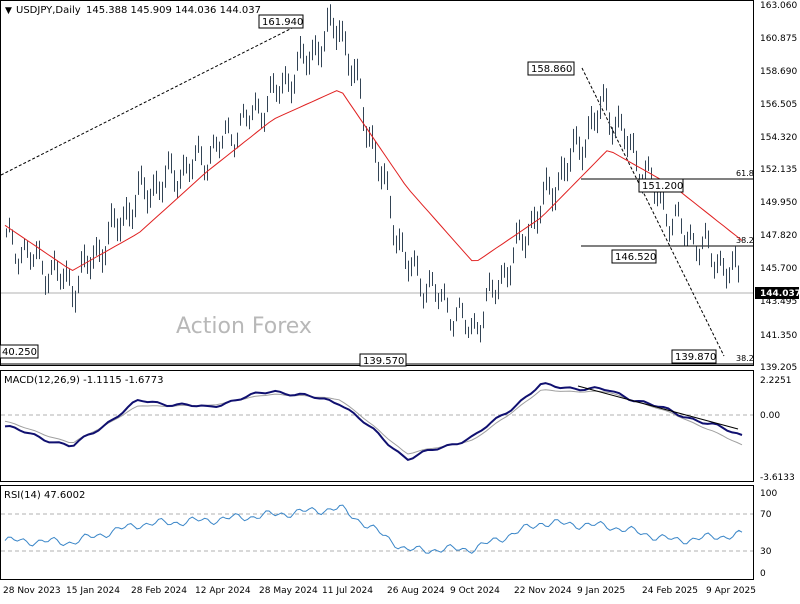  I want to click on macd-signal-line, so click(373, 422).